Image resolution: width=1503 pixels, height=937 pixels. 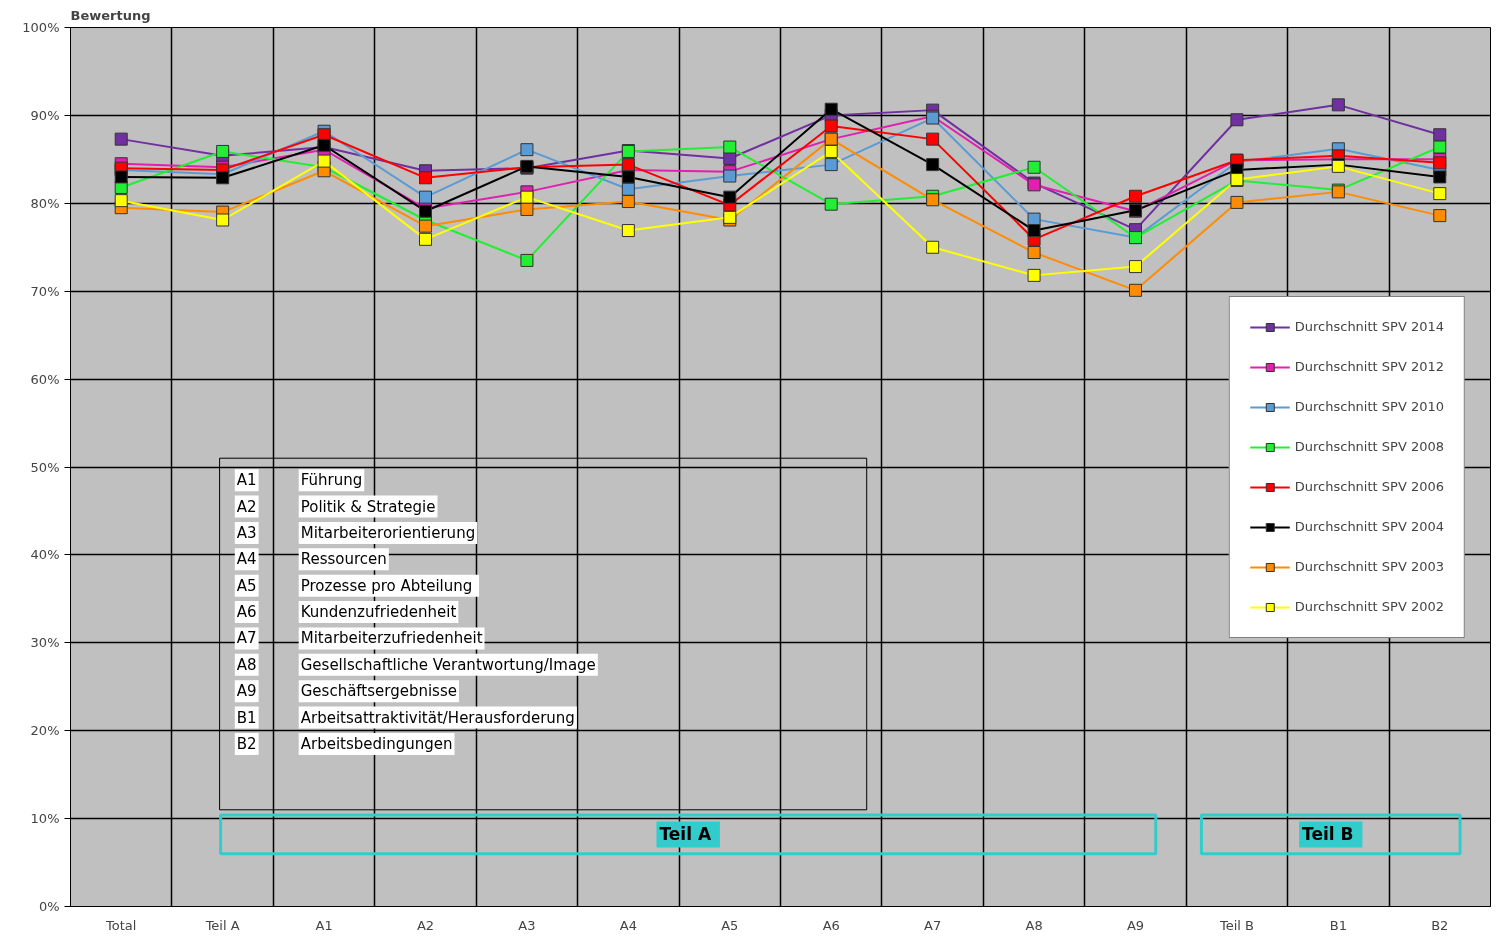 I want to click on y-axis-title: Bewertung, so click(x=110, y=15).